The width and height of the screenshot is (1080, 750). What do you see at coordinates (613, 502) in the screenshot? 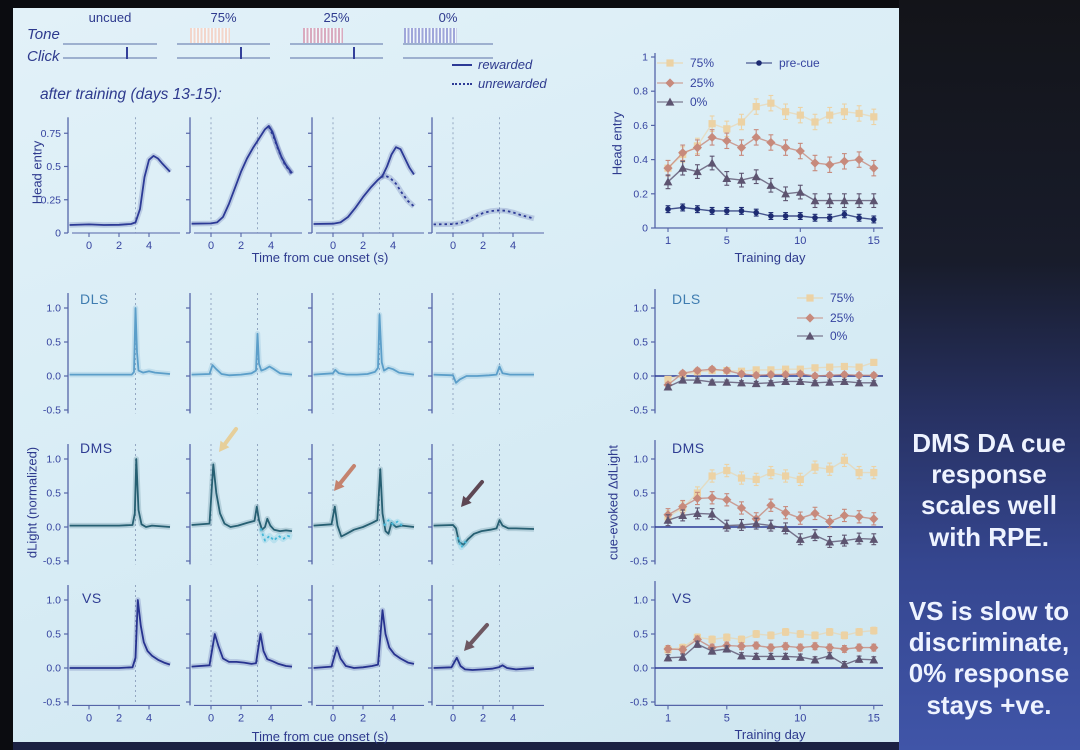
I see `ylabel-cue-evoked-dlight: cue-evoked ΔdLight` at bounding box center [613, 502].